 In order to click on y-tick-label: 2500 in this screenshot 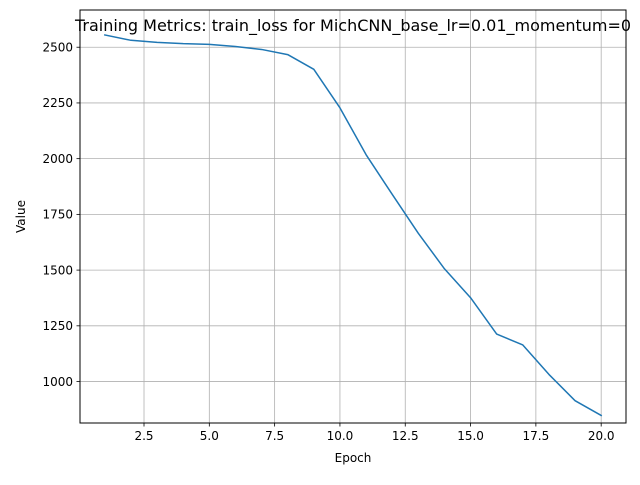, I will do `click(57, 48)`.